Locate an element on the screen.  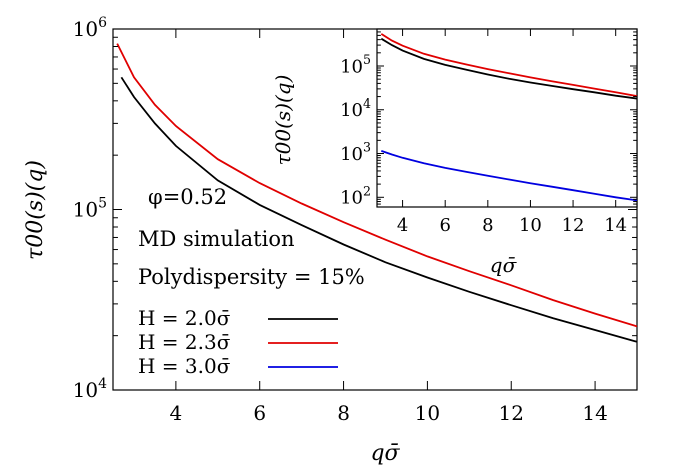
main-y-tick-label: 10⁴ is located at coordinates (90, 389).